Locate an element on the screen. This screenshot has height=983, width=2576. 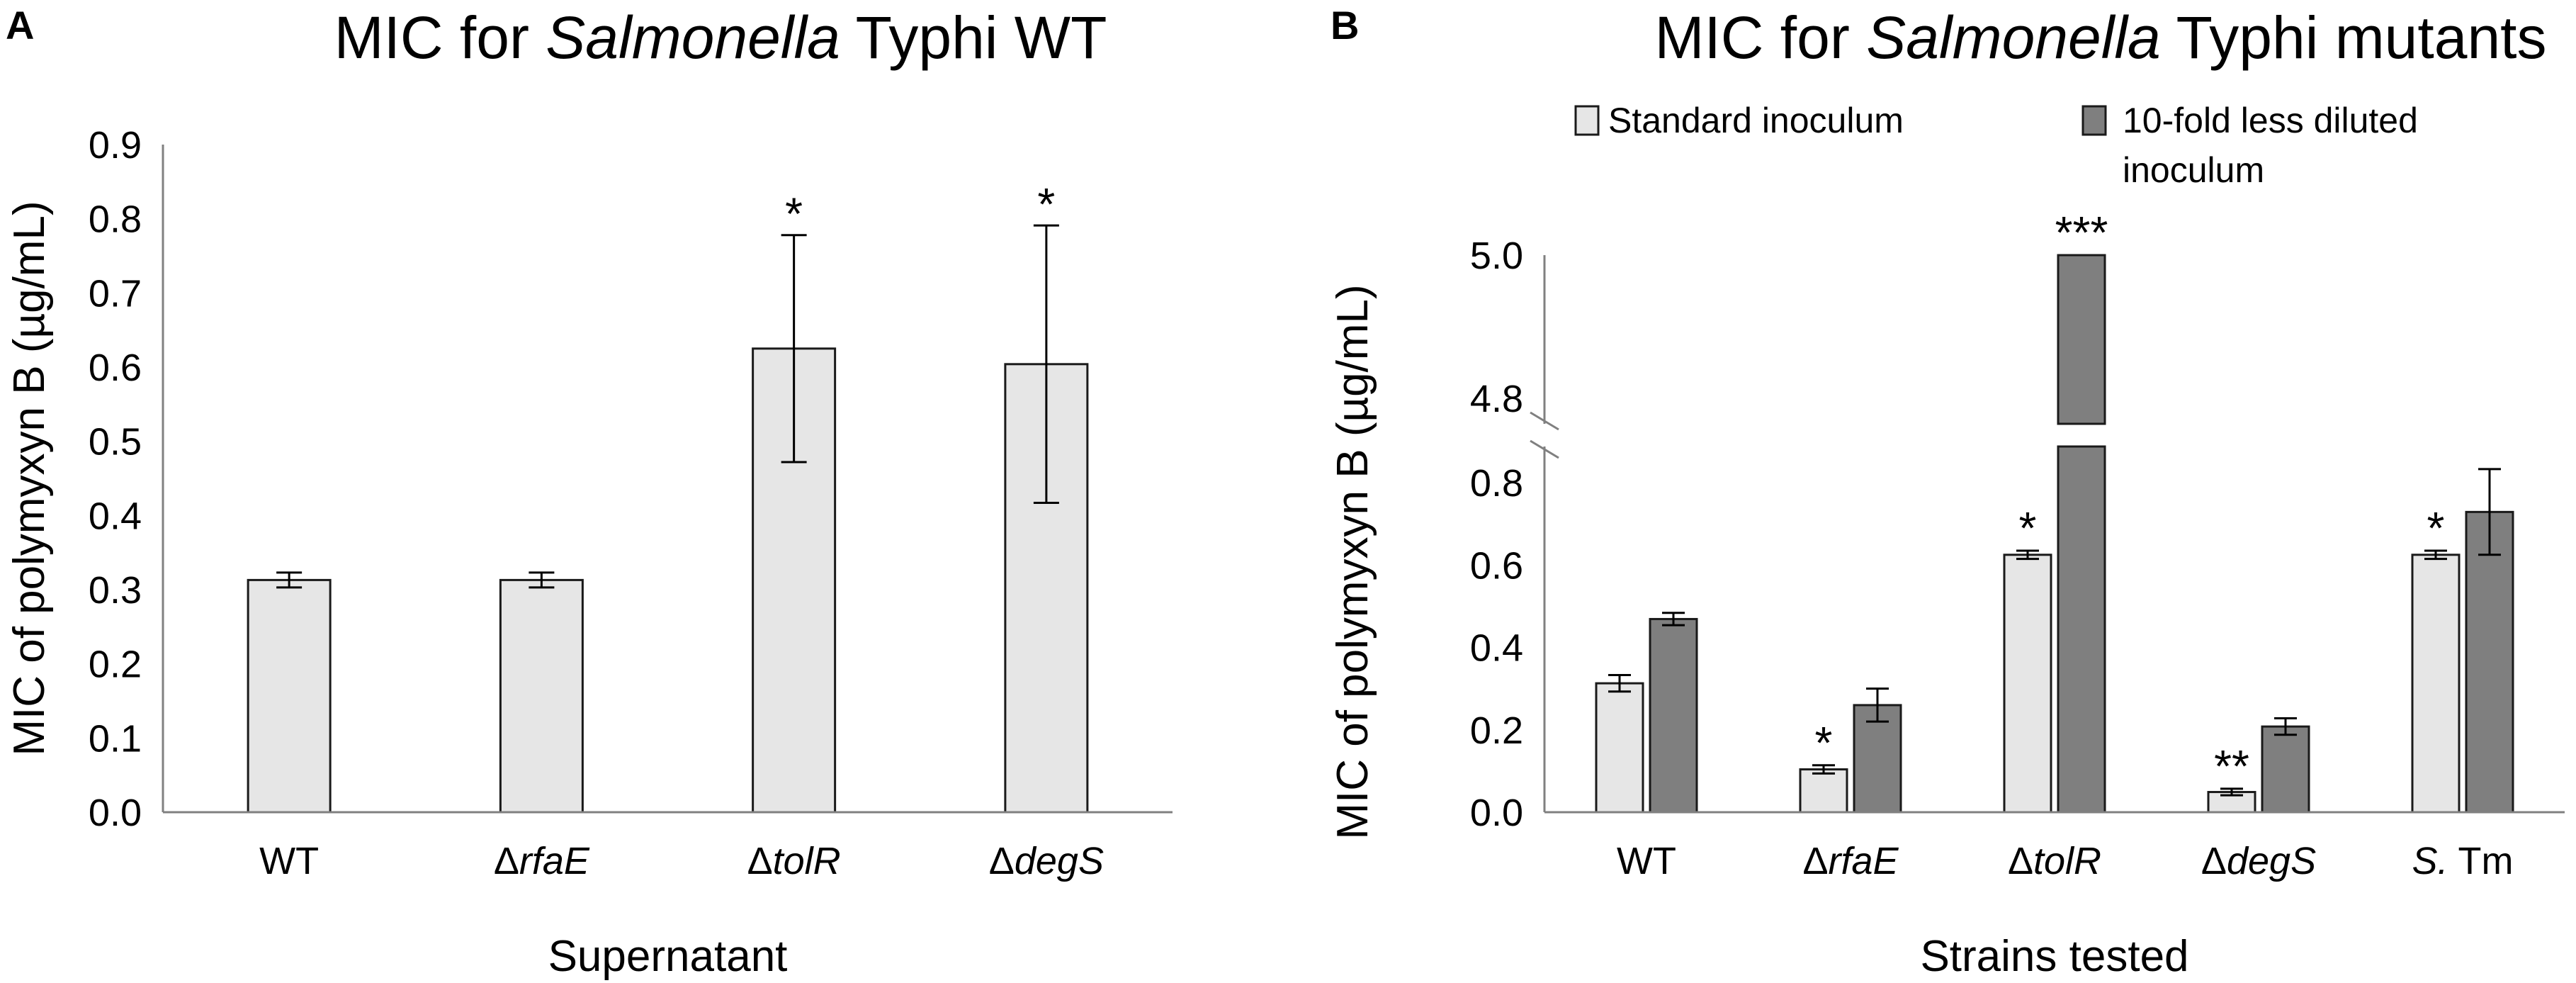
panel-a-category-label-gene: tolR is located at coordinates (807, 861).